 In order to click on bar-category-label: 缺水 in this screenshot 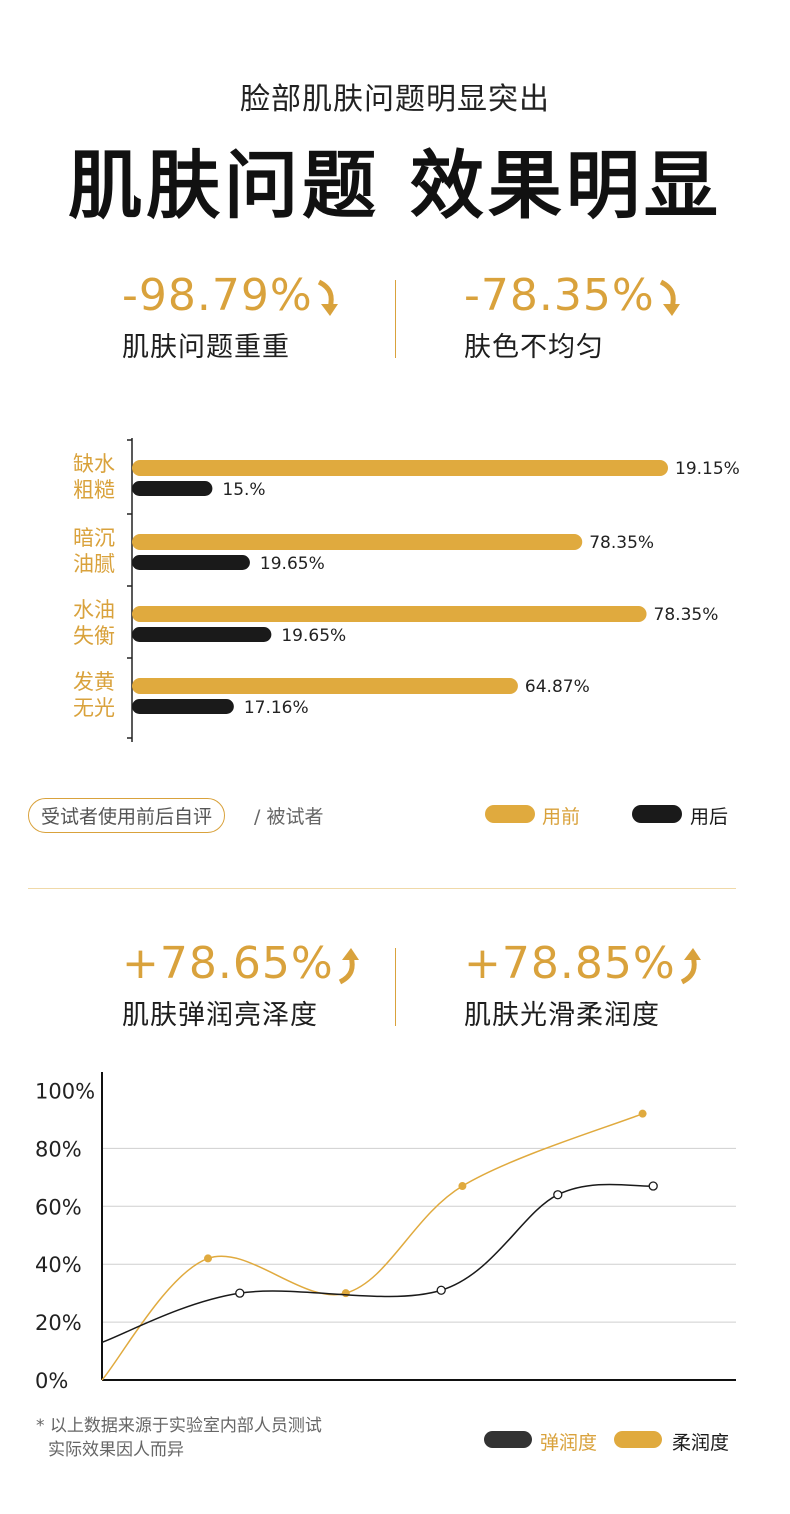, I will do `click(94, 464)`.